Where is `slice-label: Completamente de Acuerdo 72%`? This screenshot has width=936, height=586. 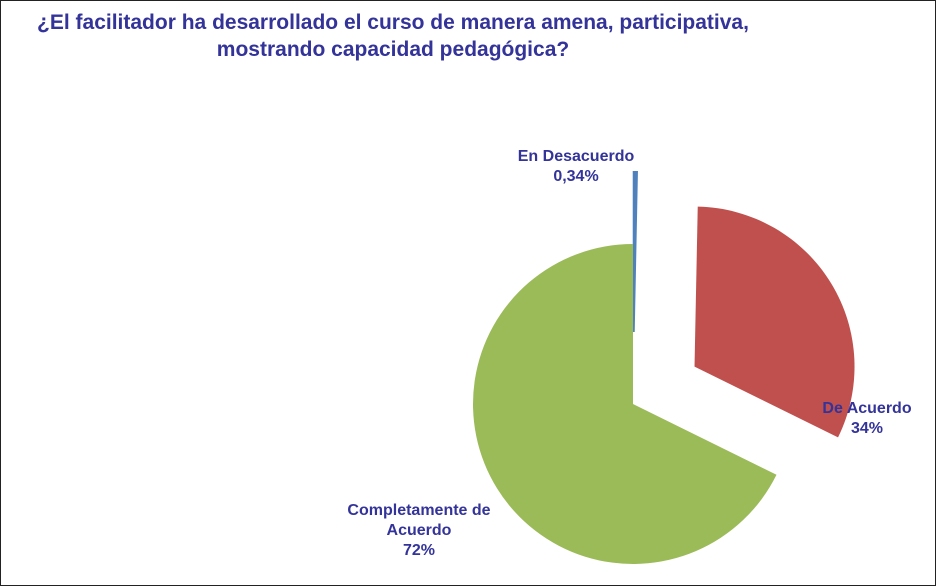 slice-label: Completamente de Acuerdo 72% is located at coordinates (419, 531).